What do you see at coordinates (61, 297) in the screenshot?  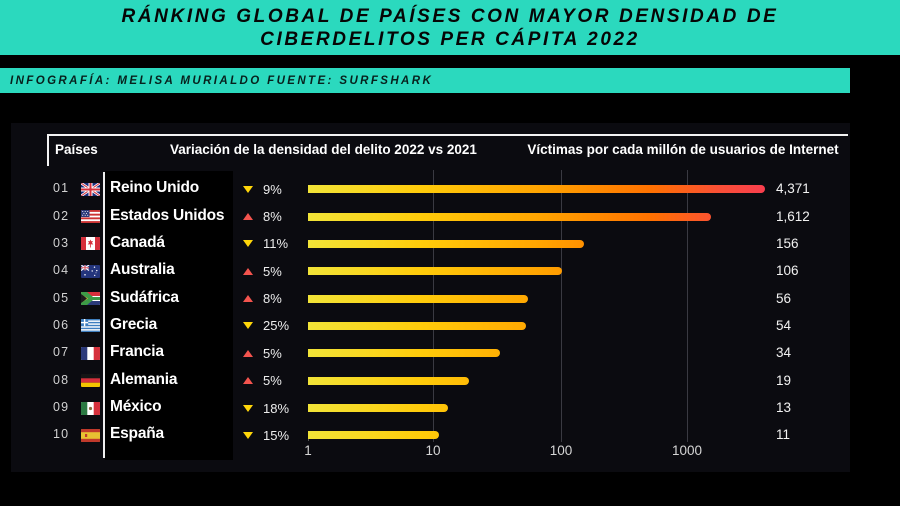 I see `rank-label: 05` at bounding box center [61, 297].